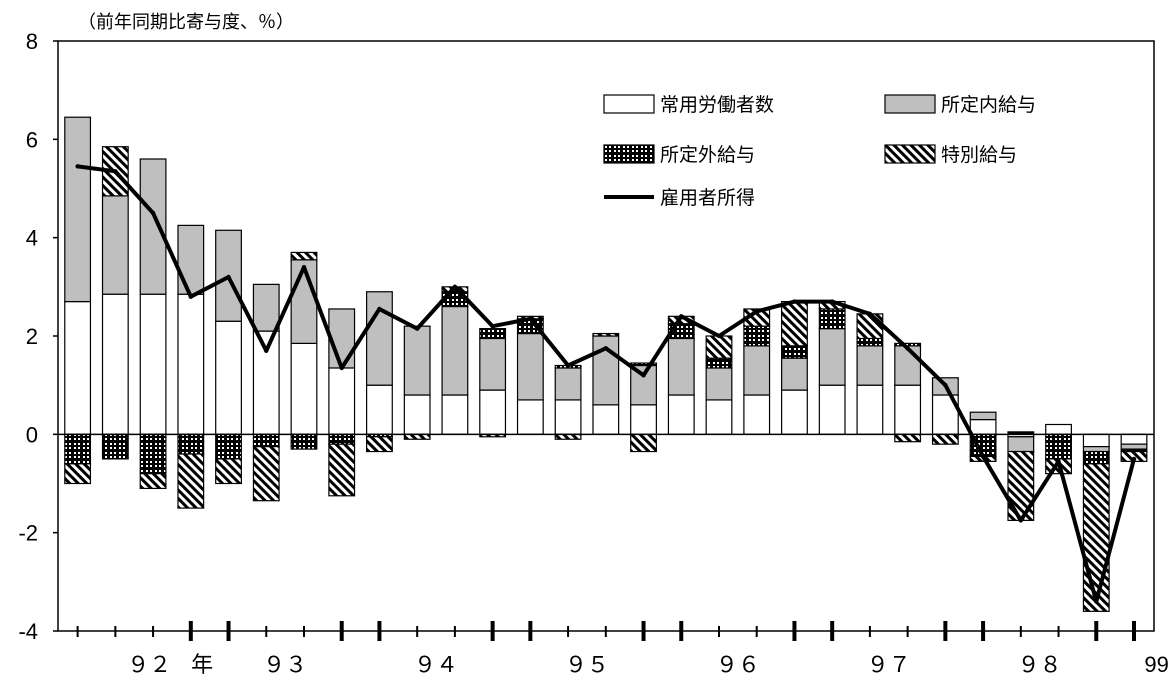 The image size is (1172, 681). I want to click on y-tick-label: 6, so click(32, 139).